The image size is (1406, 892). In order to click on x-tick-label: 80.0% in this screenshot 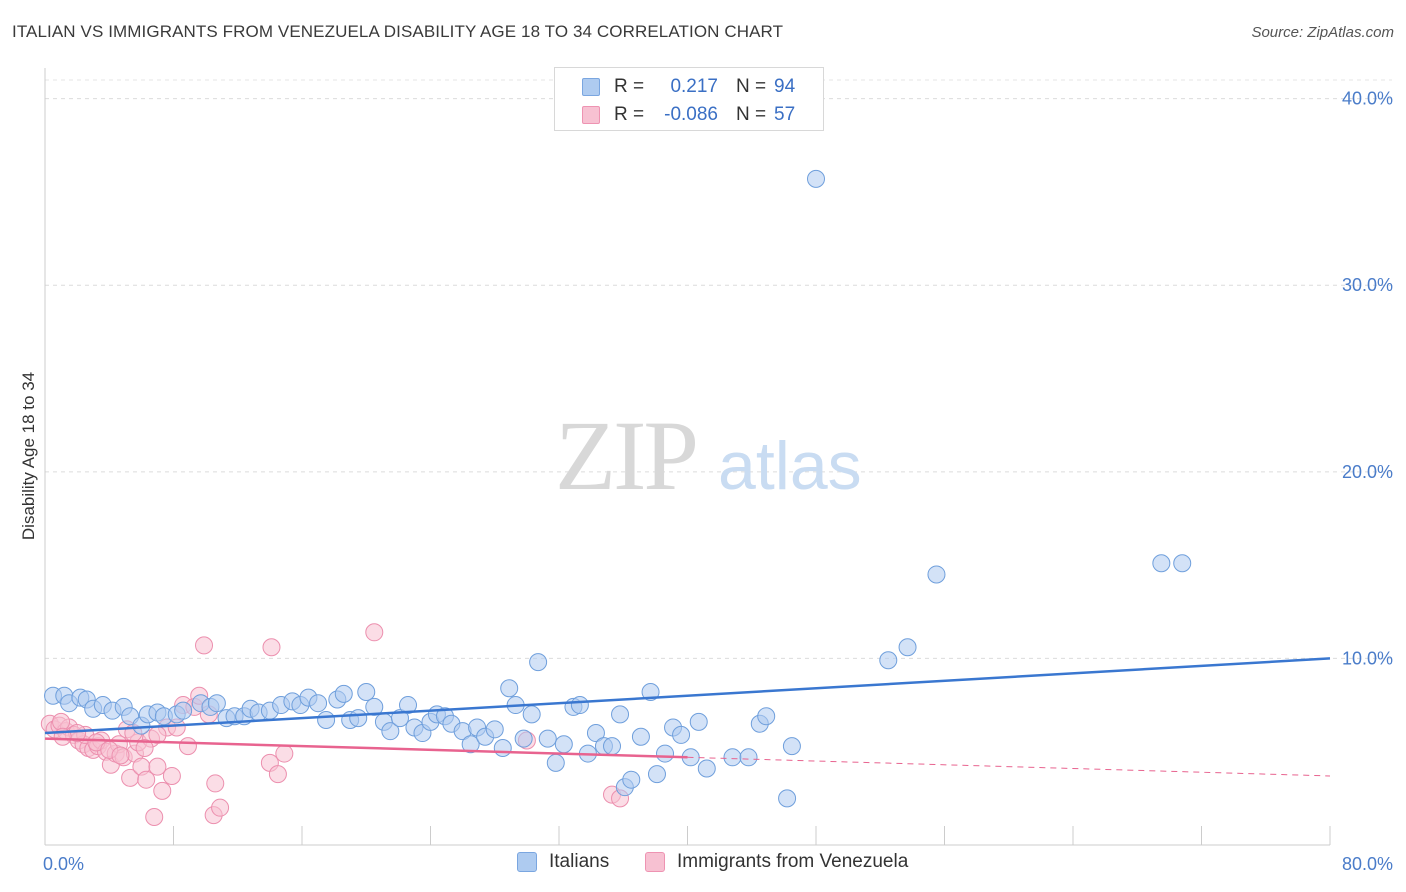, I will do `click(1367, 864)`.